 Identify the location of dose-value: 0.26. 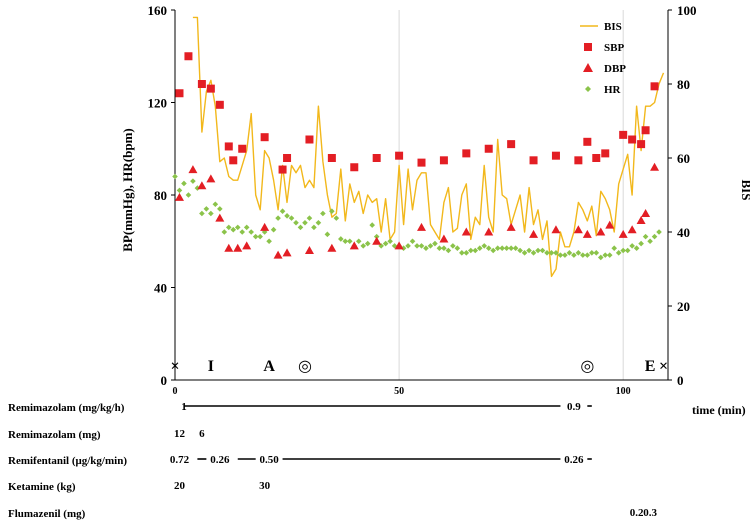
(574, 460).